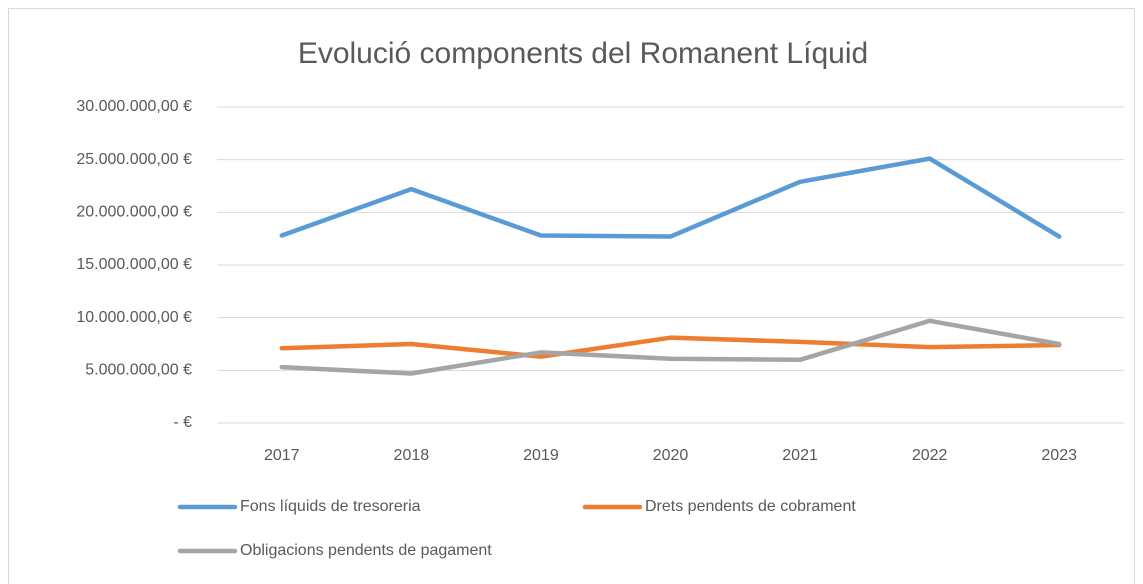 Image resolution: width=1143 pixels, height=584 pixels. What do you see at coordinates (282, 455) in the screenshot?
I see `x-tick-label: 2017` at bounding box center [282, 455].